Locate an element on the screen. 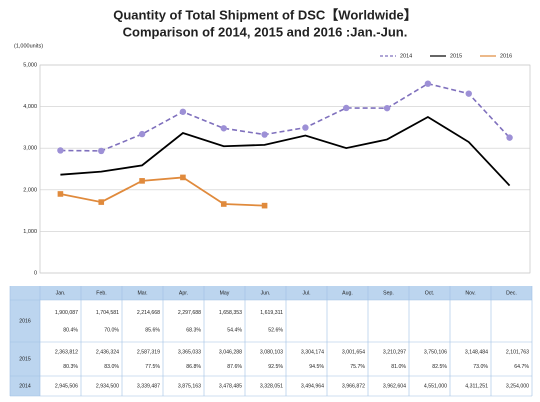 The image size is (540, 402). x-tick-label: Nov. is located at coordinates (470, 293).